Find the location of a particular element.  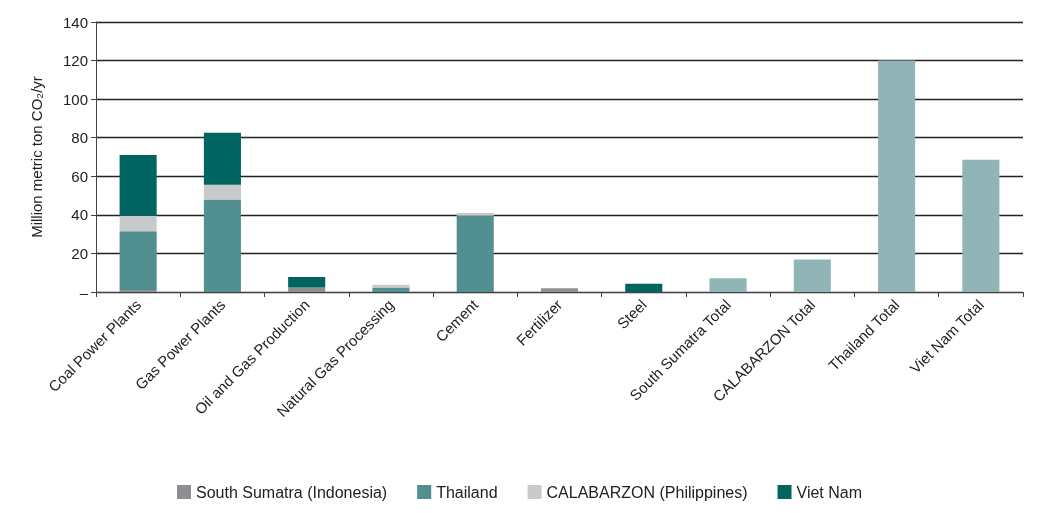

legend-label: Viet Nam is located at coordinates (829, 492).